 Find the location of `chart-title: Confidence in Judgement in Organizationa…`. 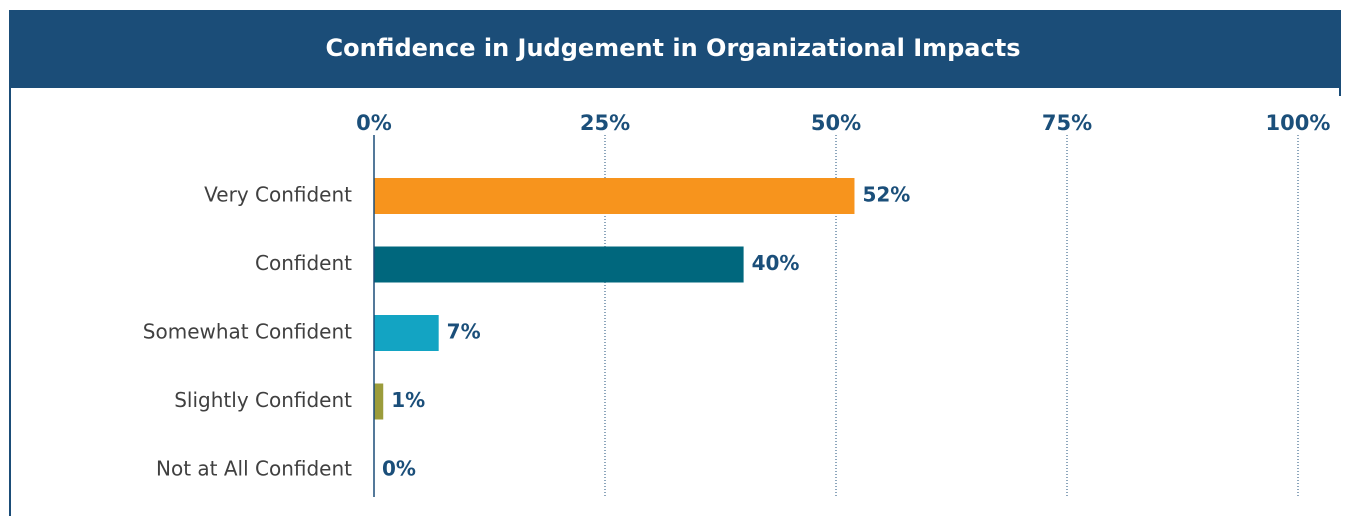

chart-title: Confidence in Judgement in Organizationa… is located at coordinates (672, 48).